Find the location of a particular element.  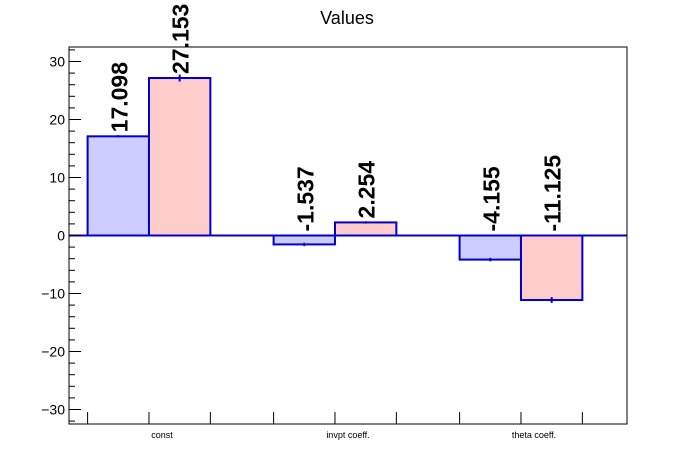

x-tick-label: invpt coeff. is located at coordinates (347, 435).